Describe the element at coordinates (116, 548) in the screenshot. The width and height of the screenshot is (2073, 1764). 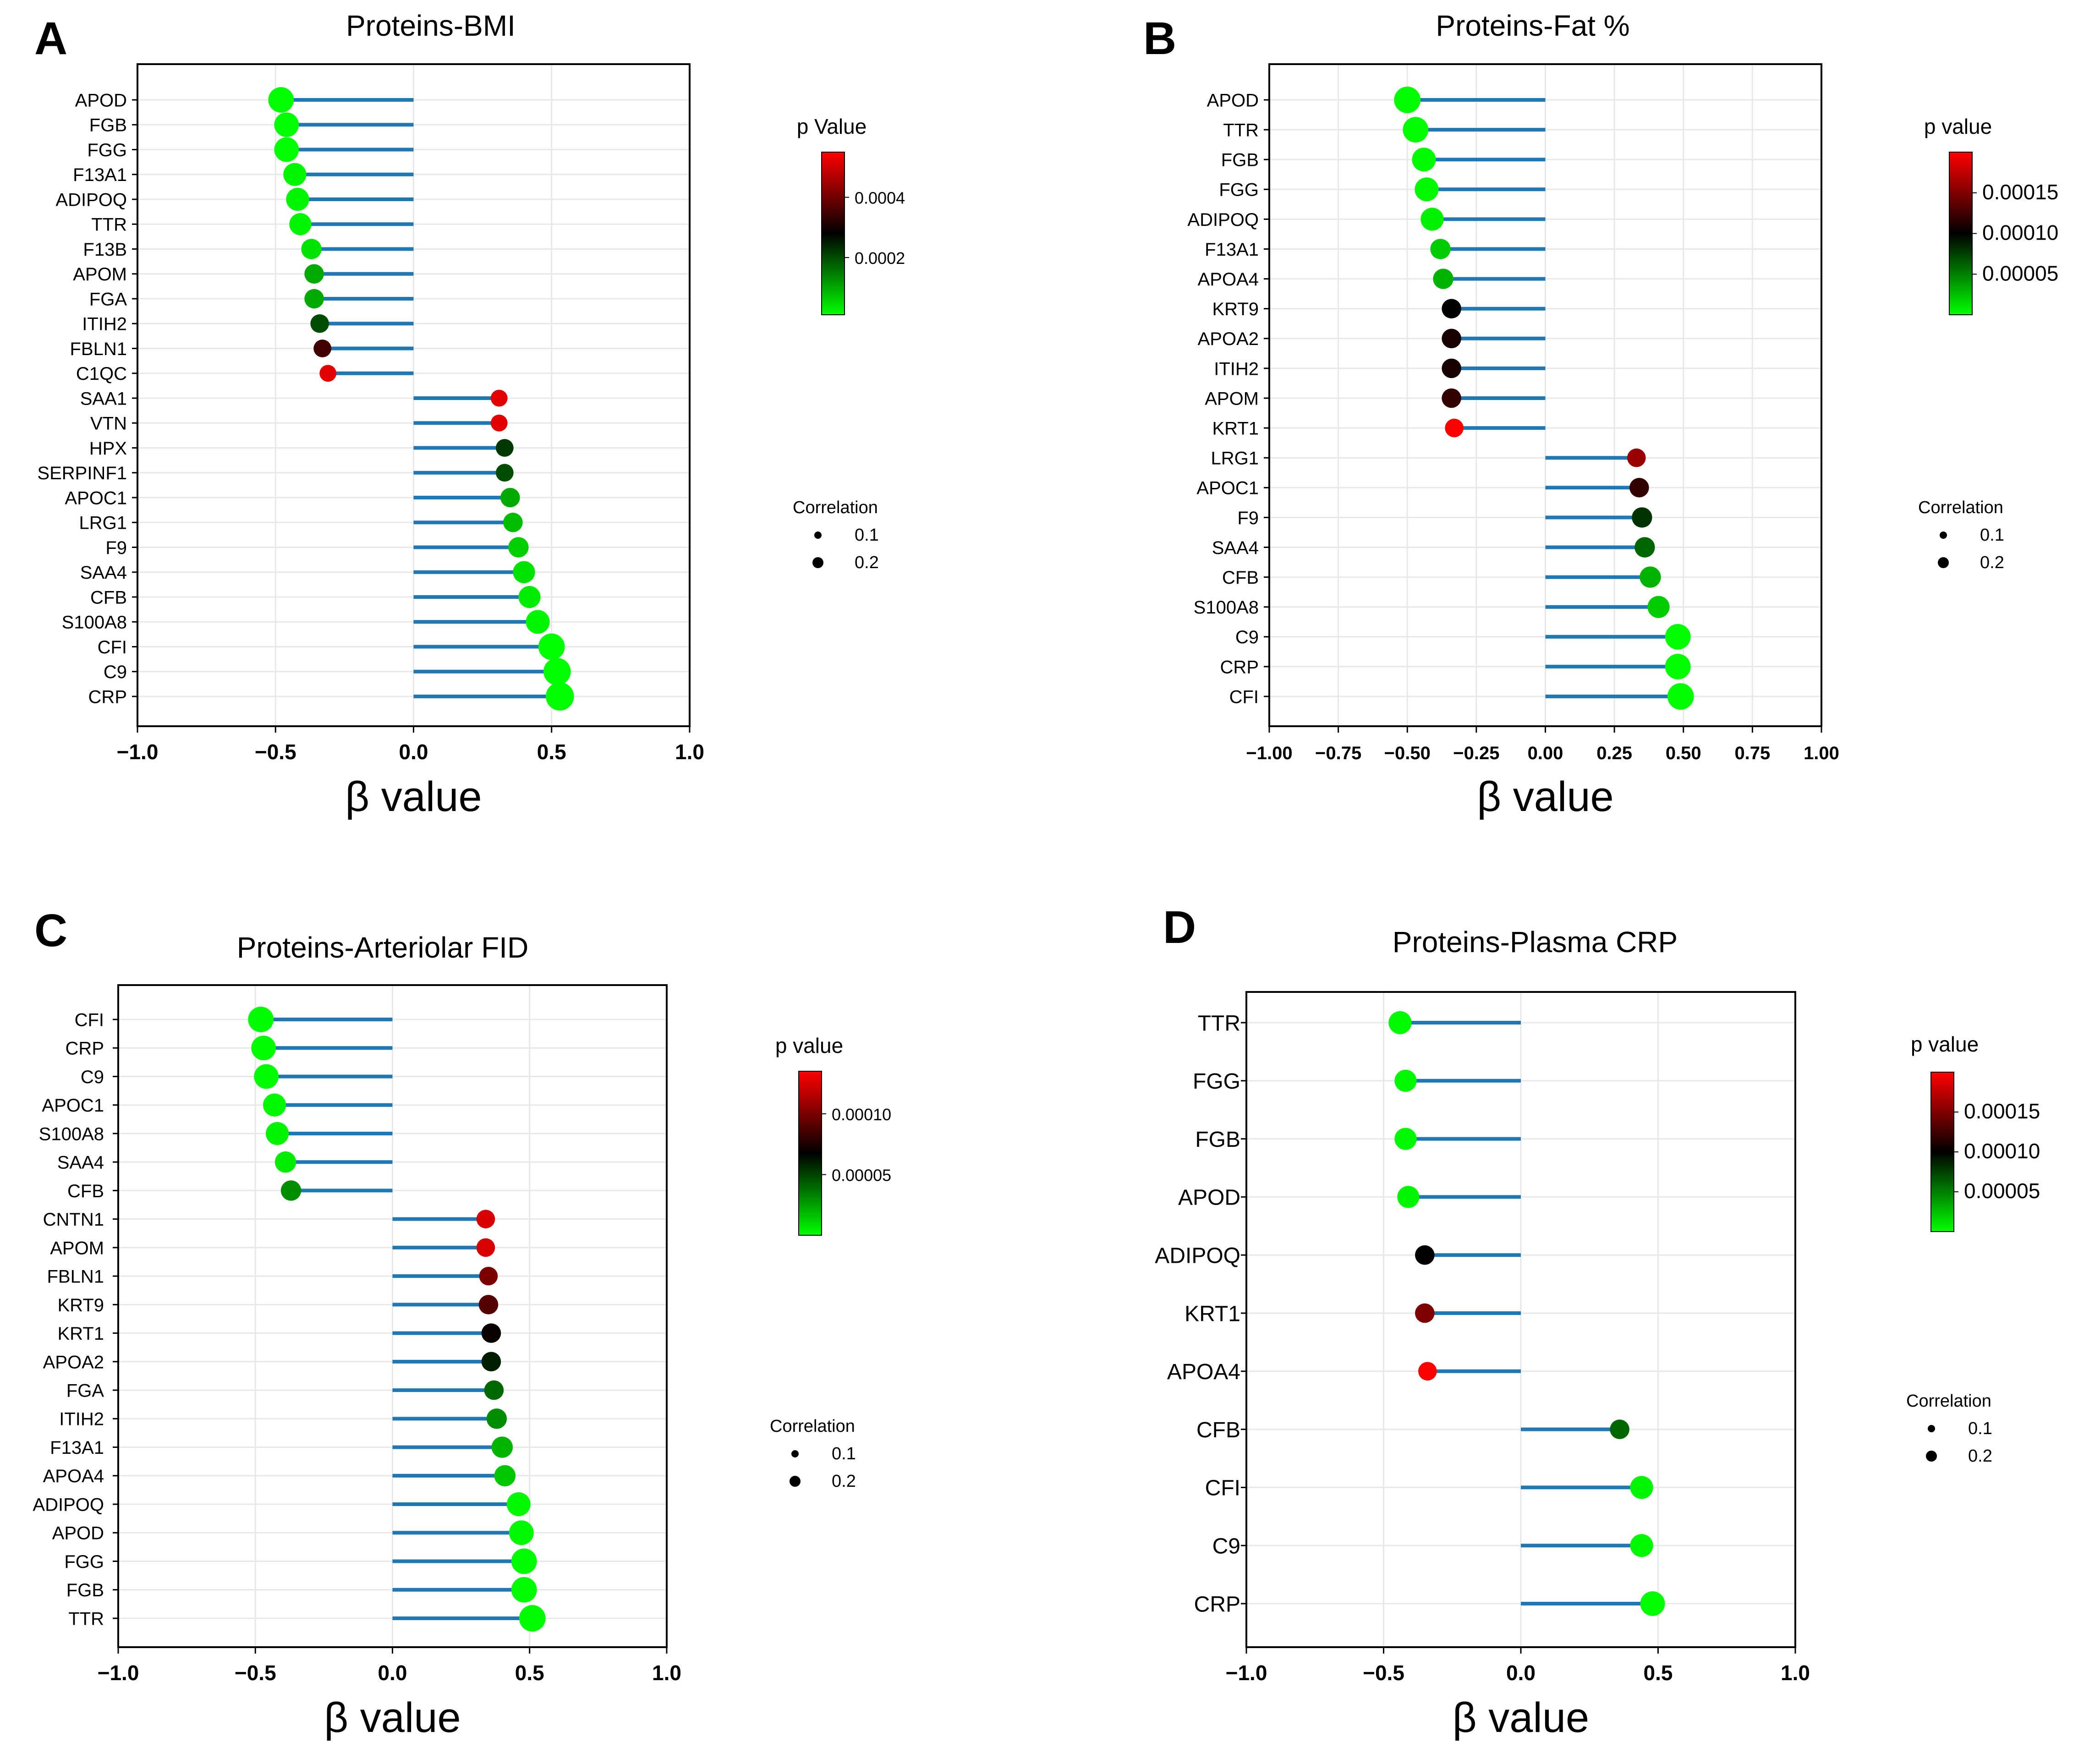
I see `y-tick-label: F9` at that location.